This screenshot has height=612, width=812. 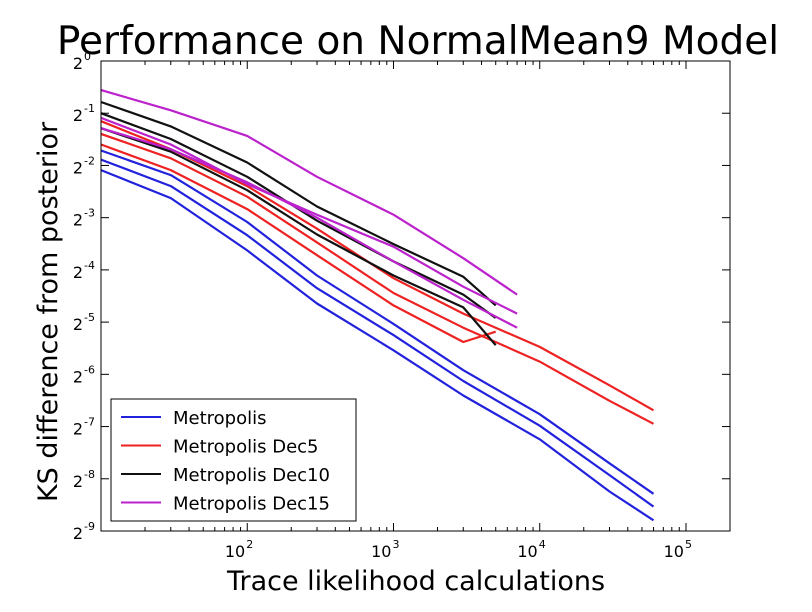 I want to click on chart-title: Performance on NormalMean9 Model, so click(x=418, y=41).